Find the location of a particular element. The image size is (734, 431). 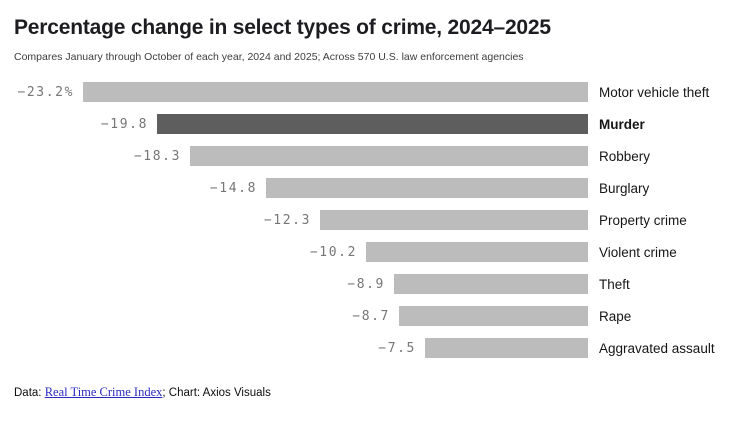

chart-row: −12.3 Property crime is located at coordinates (367, 220).